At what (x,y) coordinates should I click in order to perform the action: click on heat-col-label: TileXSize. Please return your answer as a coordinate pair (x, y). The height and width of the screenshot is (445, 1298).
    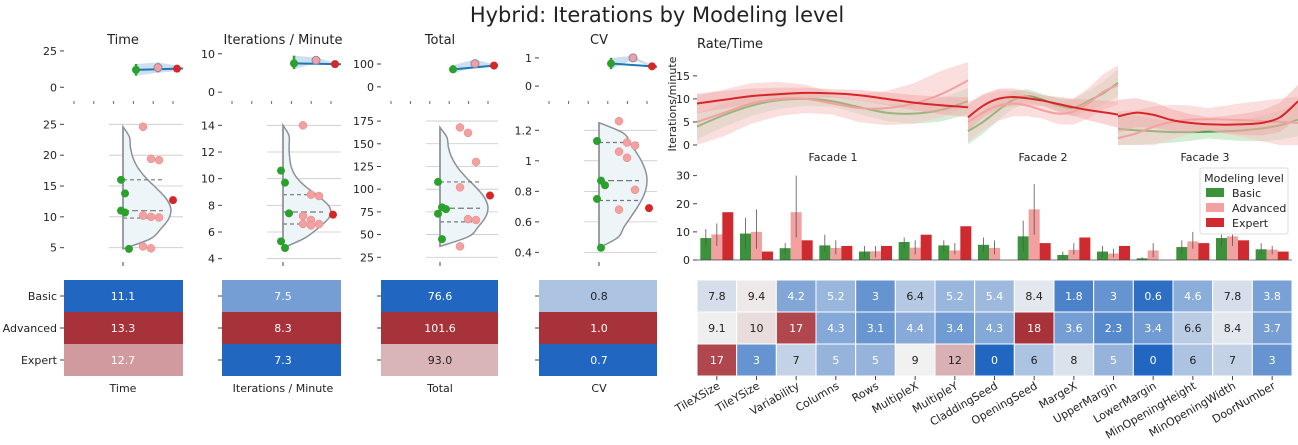
    Looking at the image, I should click on (697, 397).